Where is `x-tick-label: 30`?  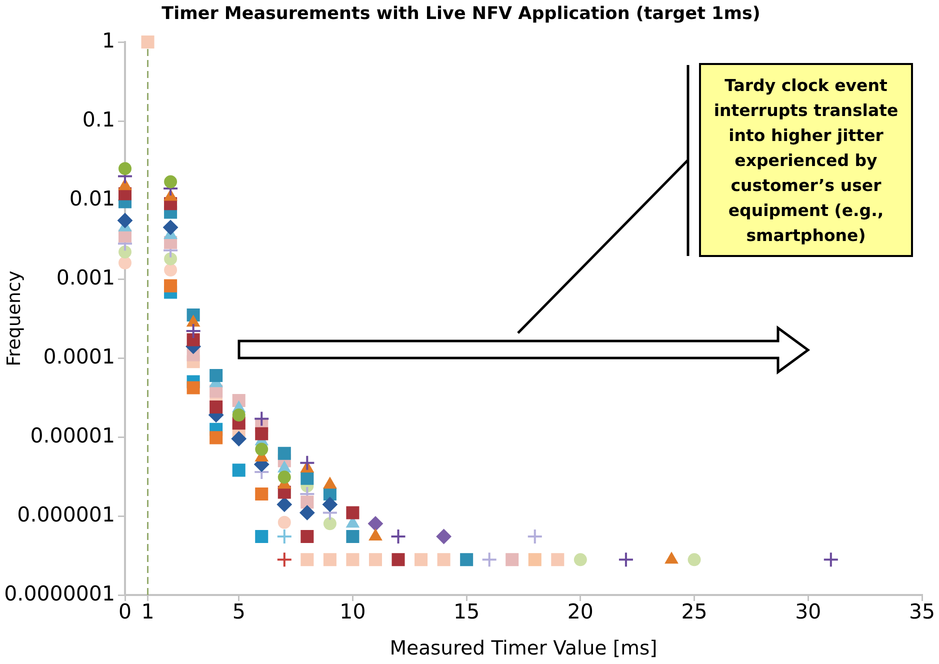 x-tick-label: 30 is located at coordinates (808, 612).